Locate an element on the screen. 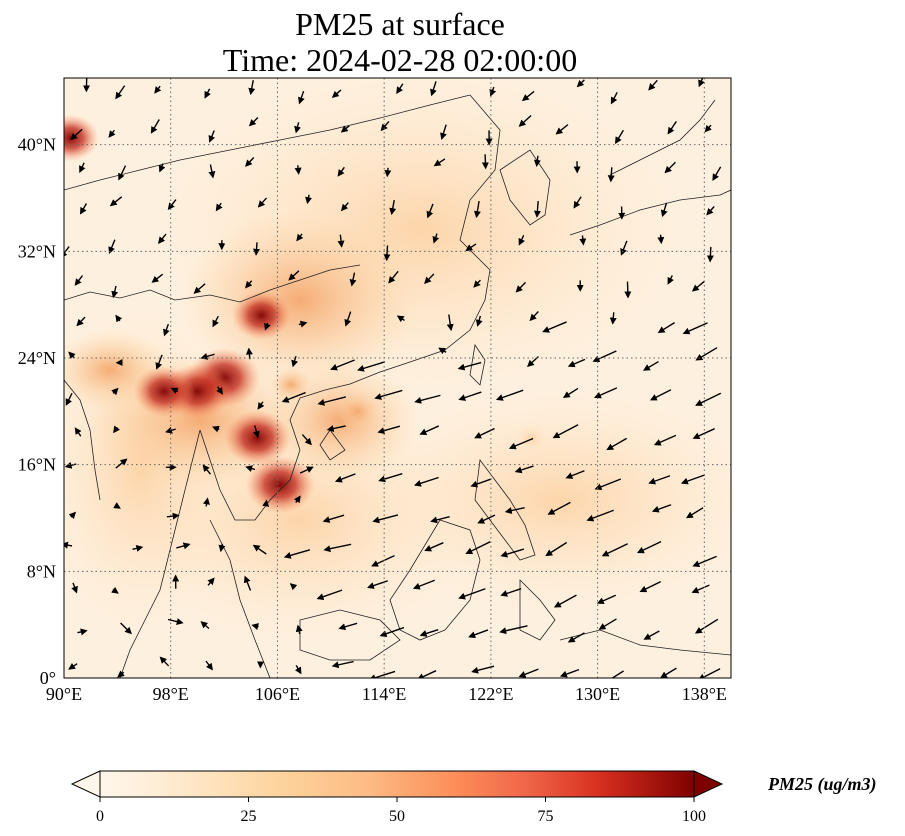  colorbar-tick-label: 100 is located at coordinates (694, 816).